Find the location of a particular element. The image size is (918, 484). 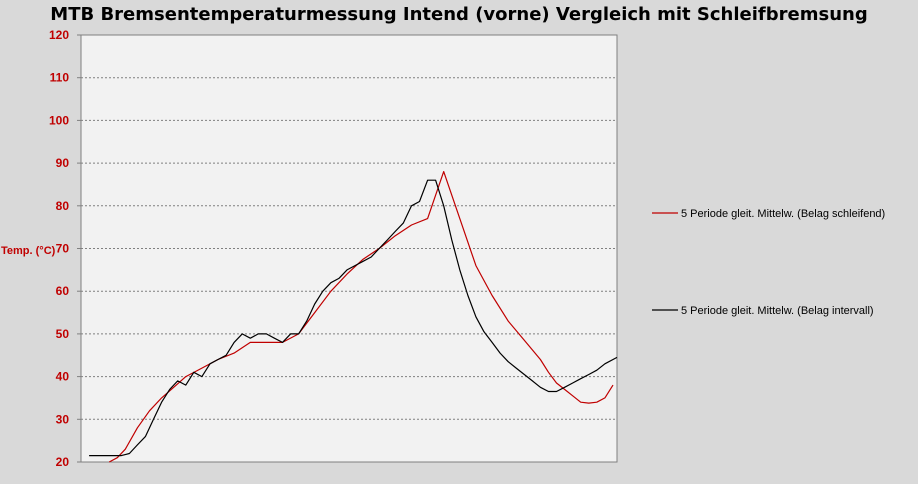

y-tick-label: 70 is located at coordinates (63, 249).